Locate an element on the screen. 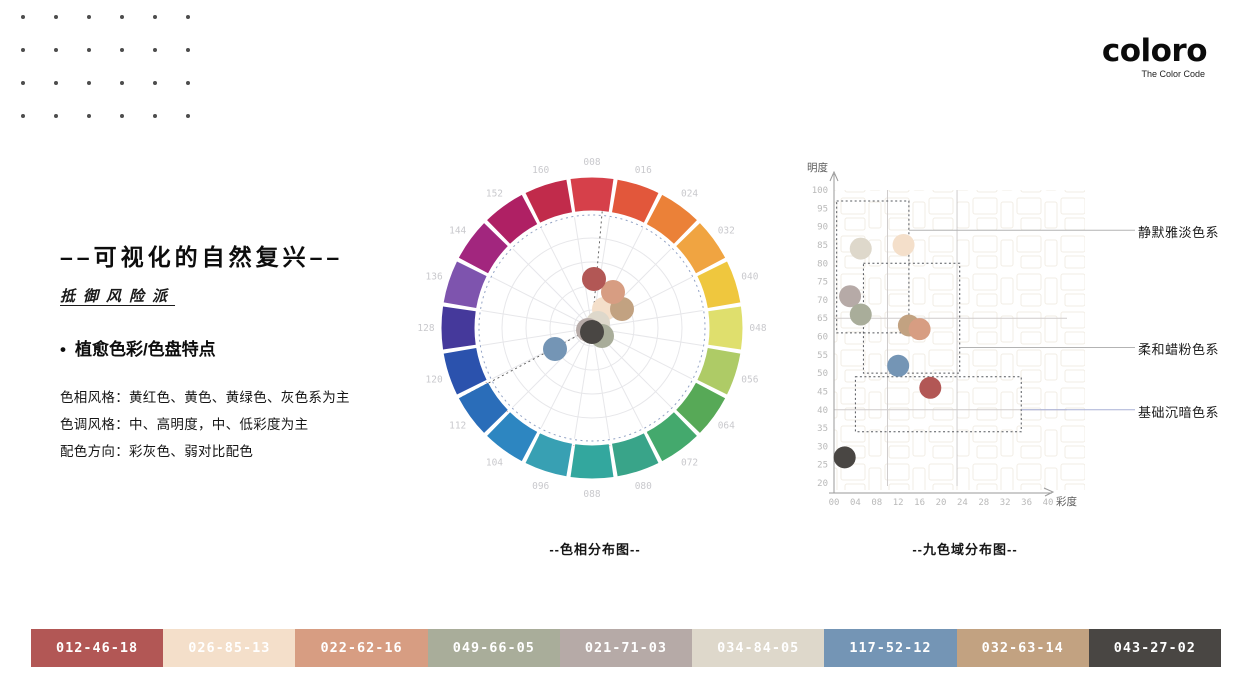 The image size is (1250, 681). x-tick-label: 40 is located at coordinates (1048, 503).